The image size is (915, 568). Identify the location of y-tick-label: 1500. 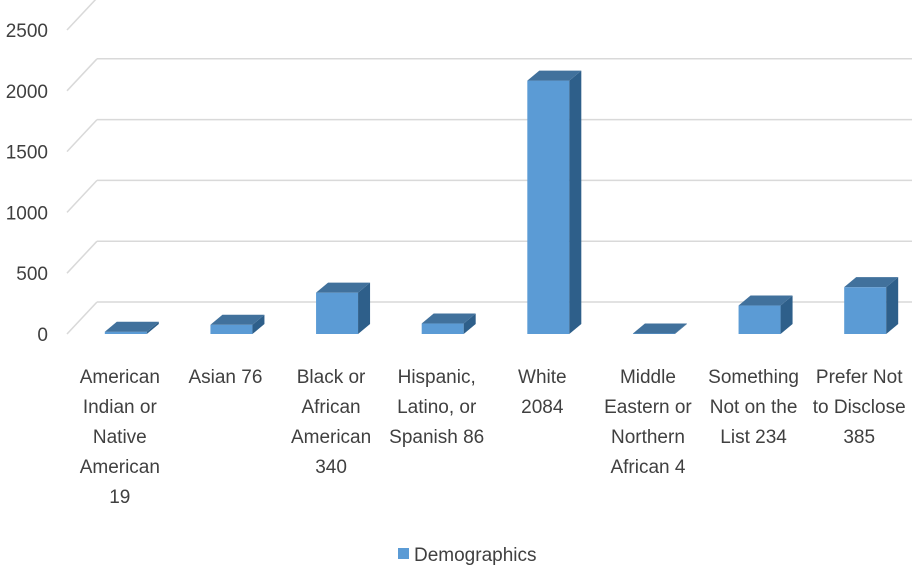
(27, 153).